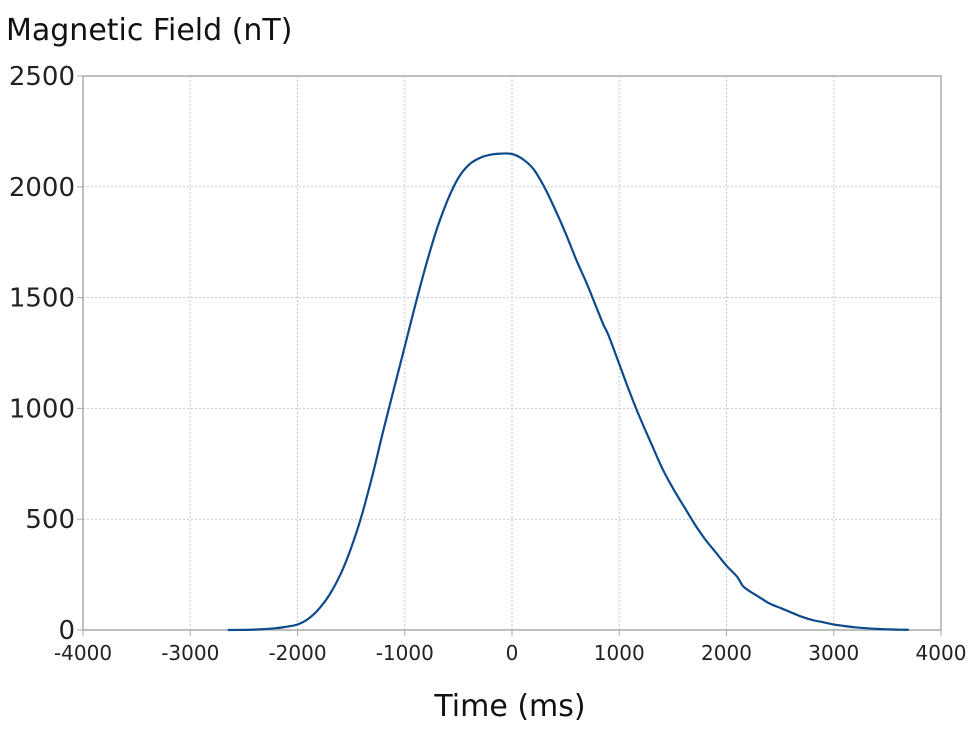 This screenshot has width=974, height=730. What do you see at coordinates (405, 653) in the screenshot?
I see `x-tick-label: -1000` at bounding box center [405, 653].